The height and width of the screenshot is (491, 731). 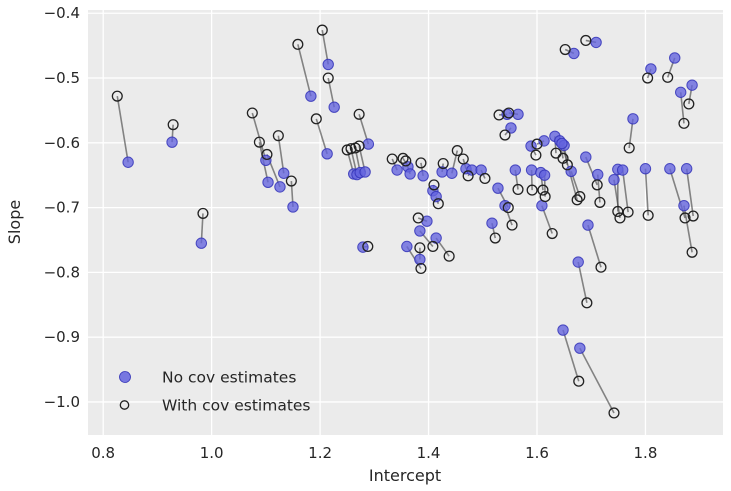 What do you see at coordinates (62, 78) in the screenshot?
I see `y-tick-label: −0.5` at bounding box center [62, 78].